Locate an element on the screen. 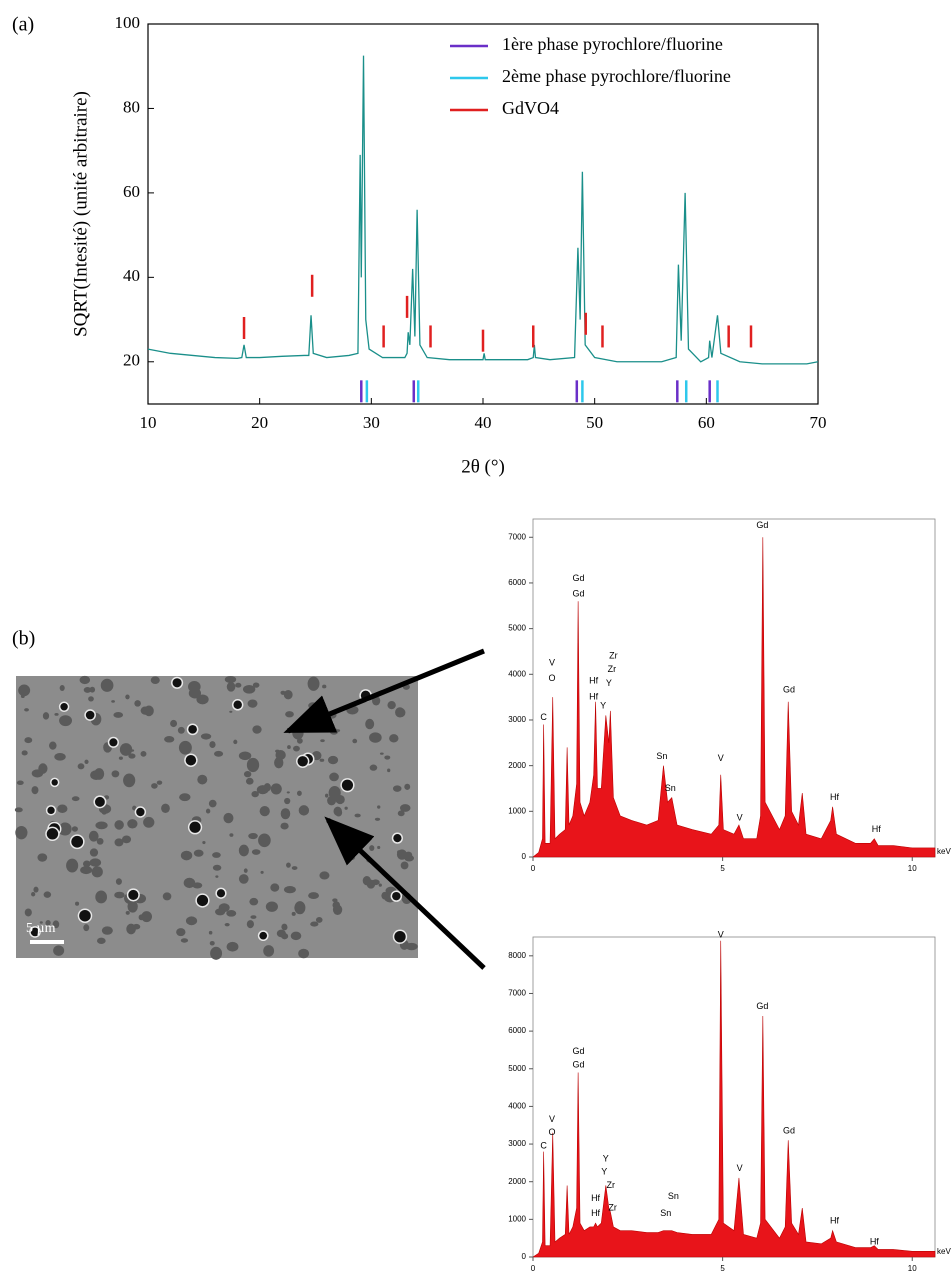 The height and width of the screenshot is (1274, 952). y-tick-label: 0 is located at coordinates (524, 1256).